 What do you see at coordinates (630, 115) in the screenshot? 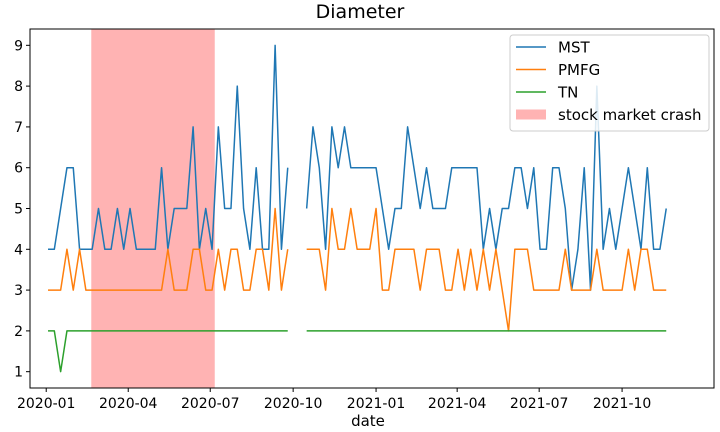
I see `legend-label: stock market crash` at bounding box center [630, 115].